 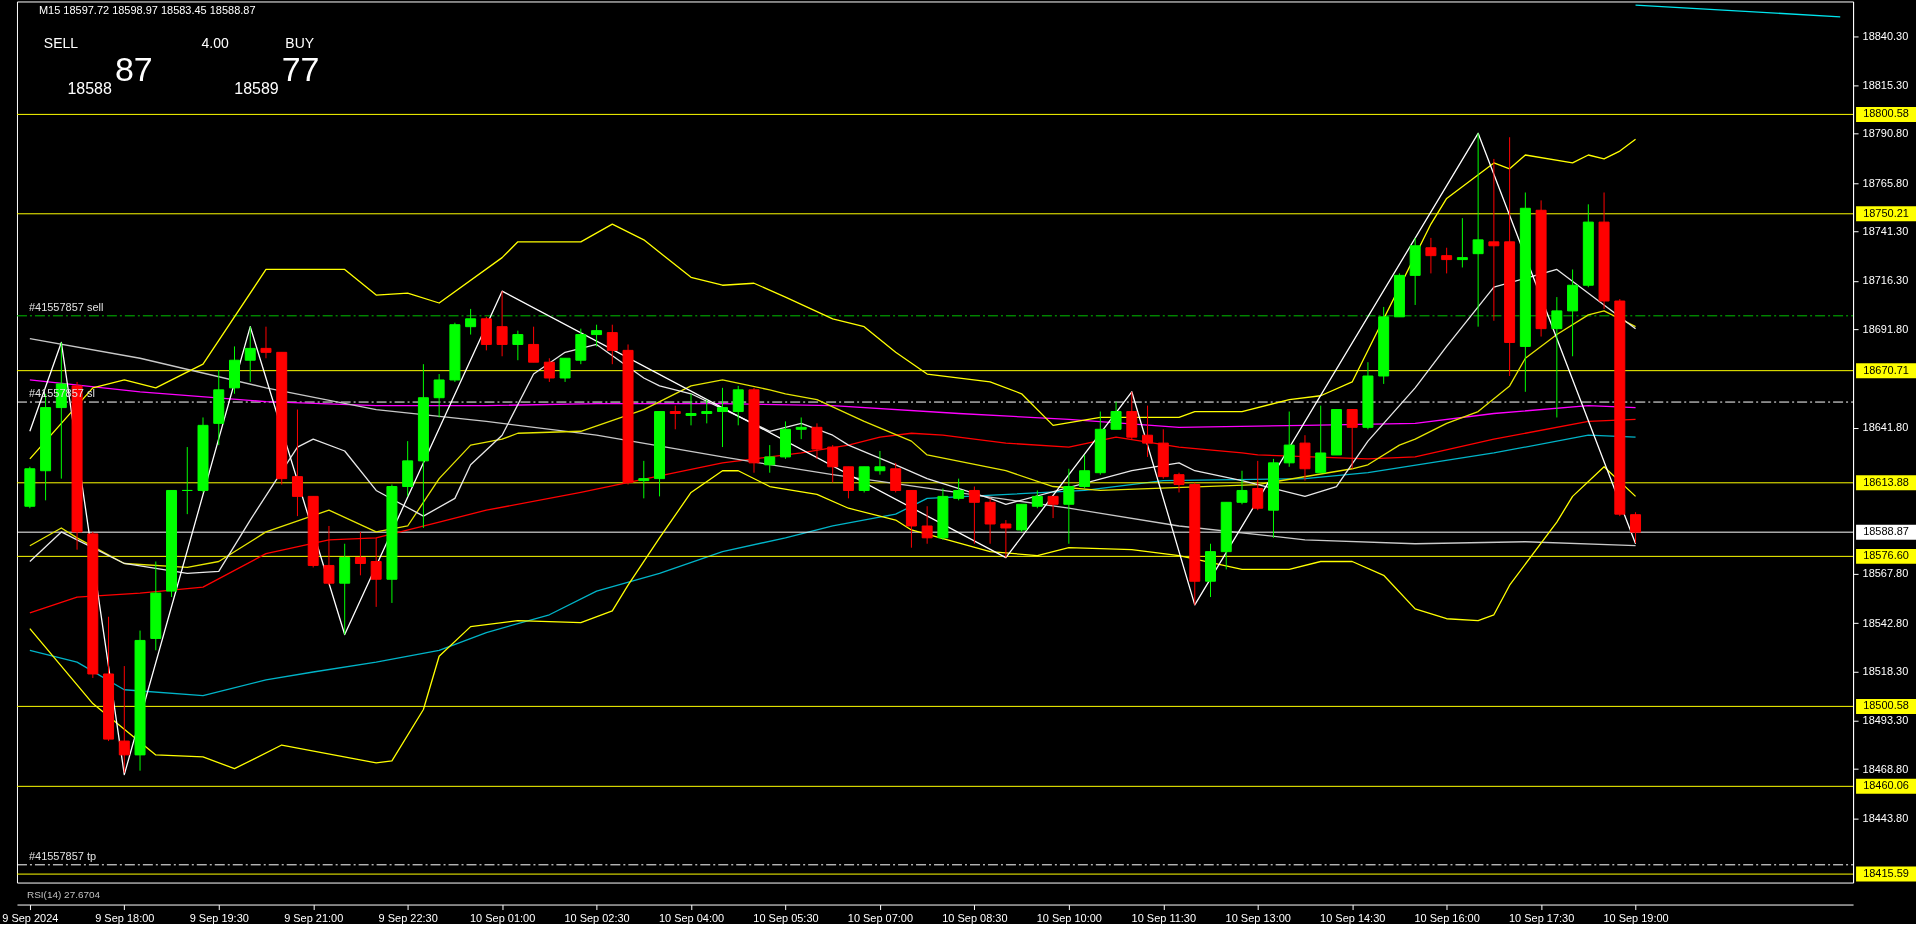 I want to click on y-tick-label: 18567.80, so click(x=1885, y=573).